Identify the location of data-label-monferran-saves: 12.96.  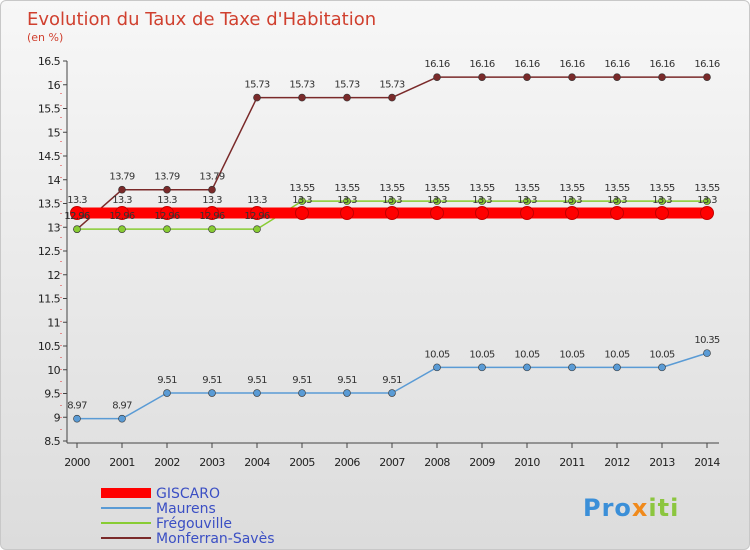
(76, 216).